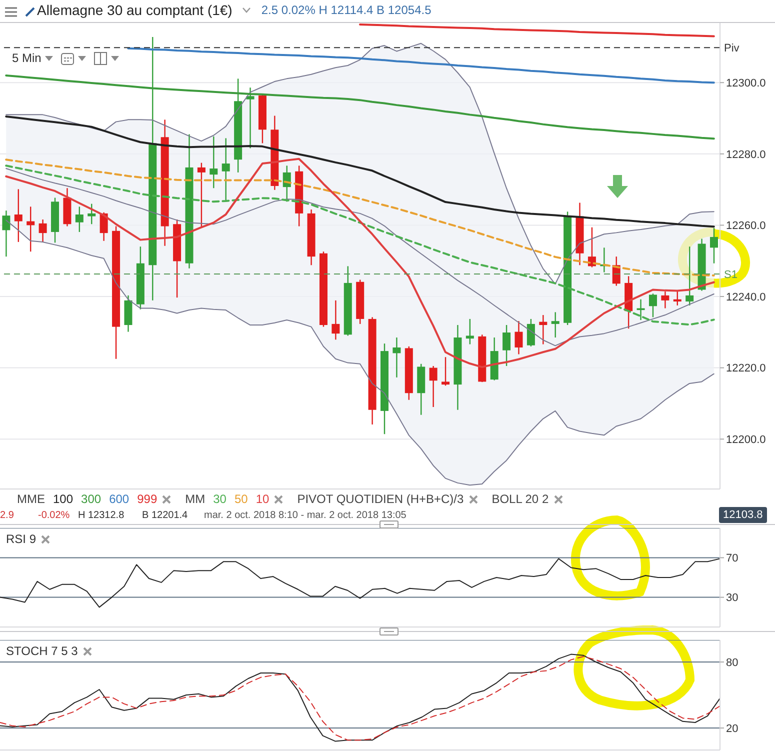 Image resolution: width=775 pixels, height=751 pixels. What do you see at coordinates (732, 662) in the screenshot?
I see `y-tick-label: 80` at bounding box center [732, 662].